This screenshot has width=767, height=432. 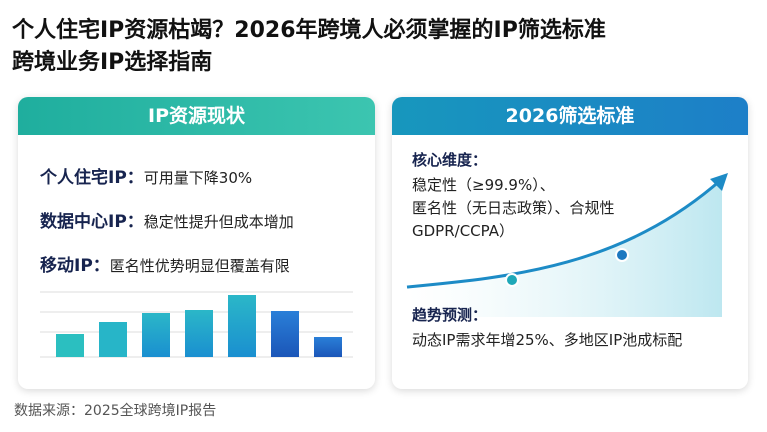 I want to click on core-line: GDPR/CCPA）, so click(x=463, y=231).